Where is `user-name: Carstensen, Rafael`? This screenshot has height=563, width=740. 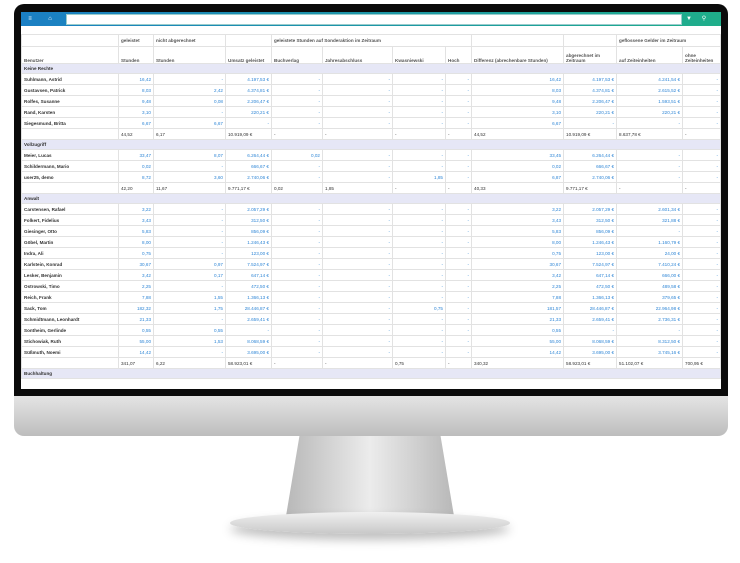
user-name: Carstensen, Rafael is located at coordinates (70, 209).